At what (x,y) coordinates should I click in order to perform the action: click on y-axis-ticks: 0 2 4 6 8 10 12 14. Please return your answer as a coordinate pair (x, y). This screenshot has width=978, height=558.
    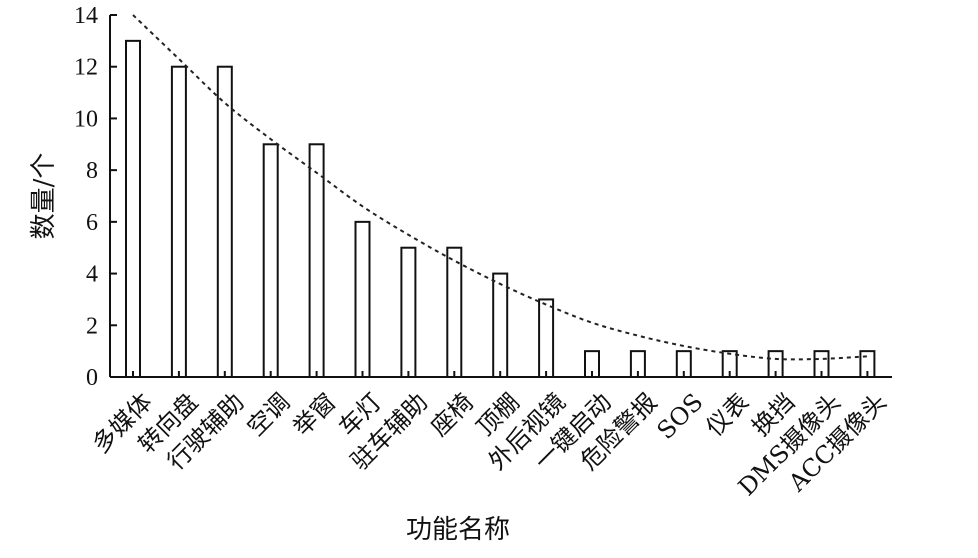
    Looking at the image, I should click on (95, 197).